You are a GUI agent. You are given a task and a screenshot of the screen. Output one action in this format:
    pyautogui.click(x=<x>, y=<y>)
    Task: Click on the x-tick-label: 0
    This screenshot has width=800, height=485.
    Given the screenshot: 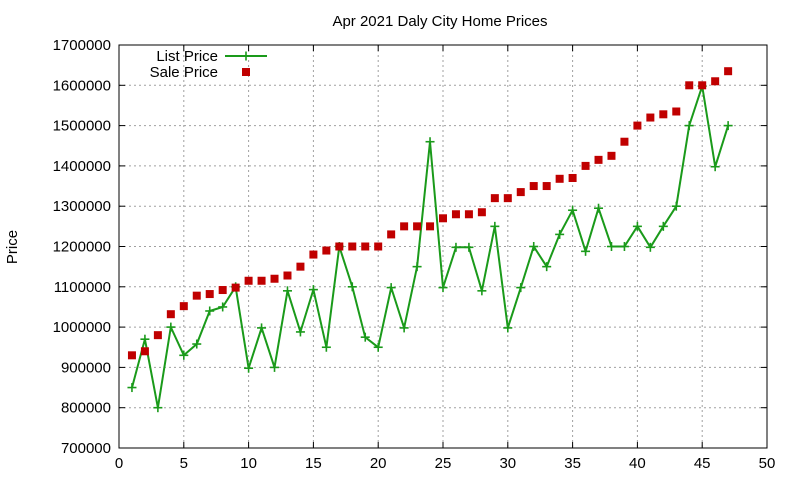 What is the action you would take?
    pyautogui.click(x=119, y=463)
    